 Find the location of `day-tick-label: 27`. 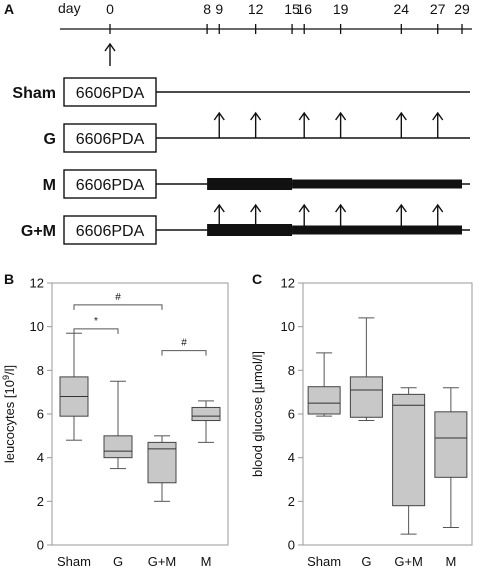

day-tick-label: 27 is located at coordinates (438, 9).